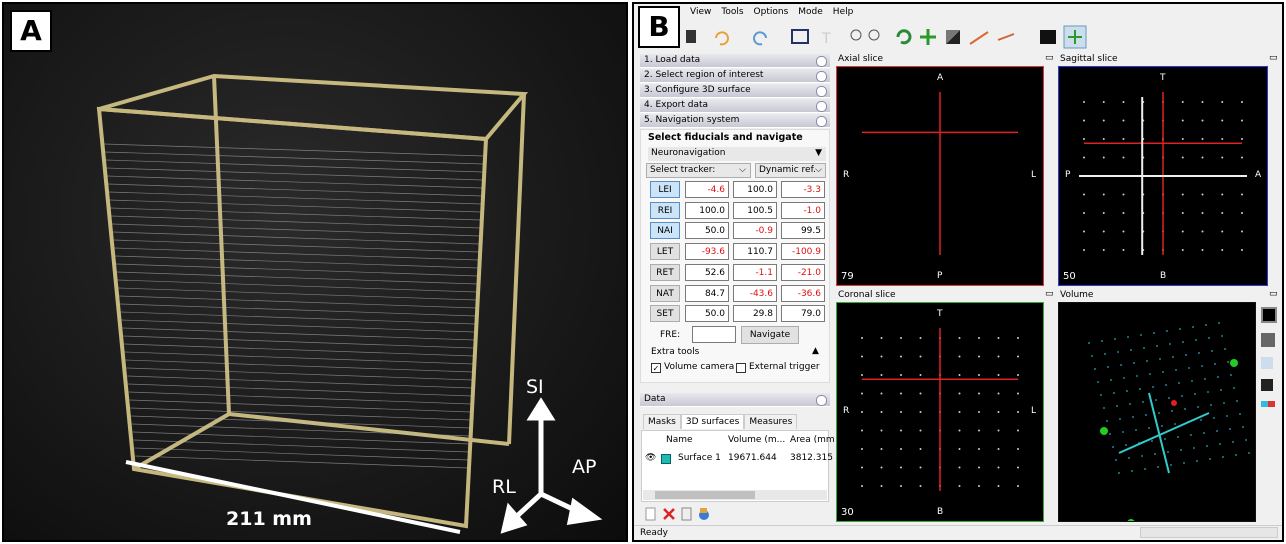 The image size is (1286, 544). Describe the element at coordinates (755, 293) in the screenshot. I see `coordinate-field: -43.6` at that location.